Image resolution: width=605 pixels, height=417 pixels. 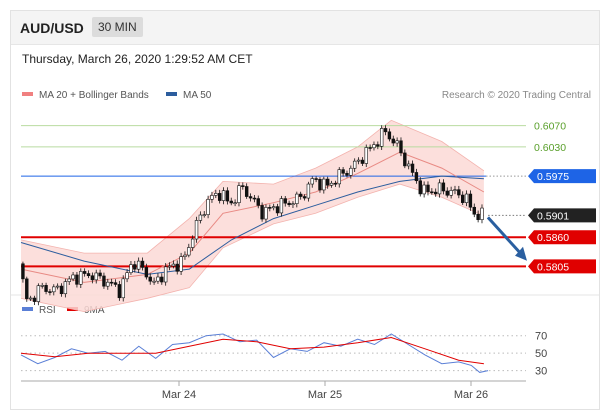 I want to click on legend-bollinger-label: MA 20 + Bollinger Bands, so click(x=94, y=95).